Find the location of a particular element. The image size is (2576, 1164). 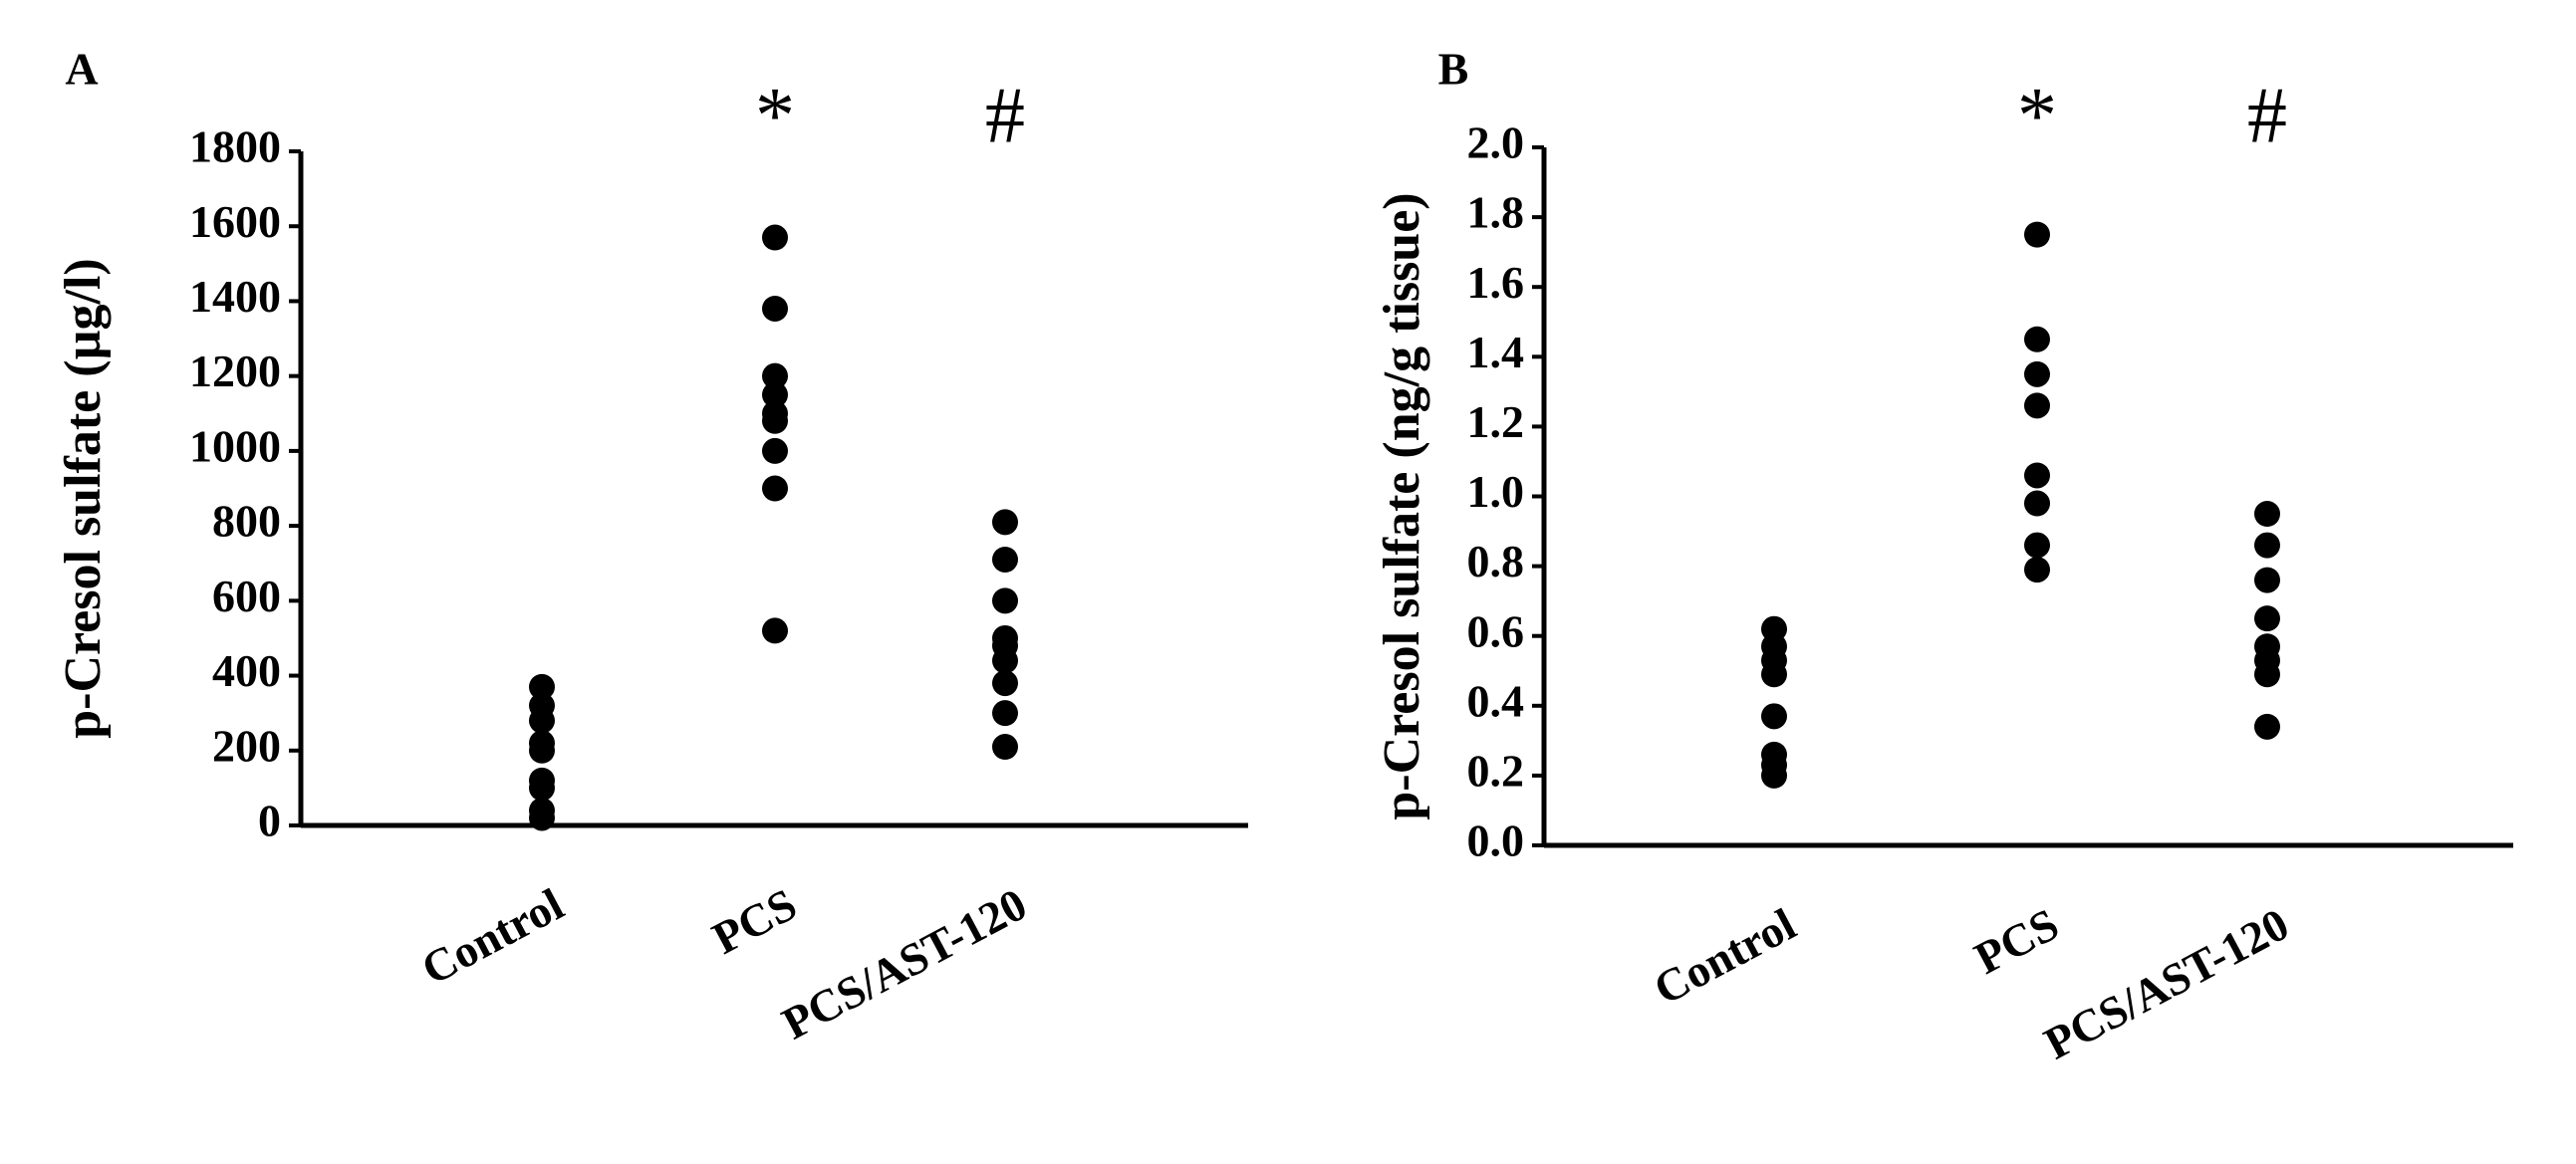

y-tick-label: 1000 is located at coordinates (235, 445).